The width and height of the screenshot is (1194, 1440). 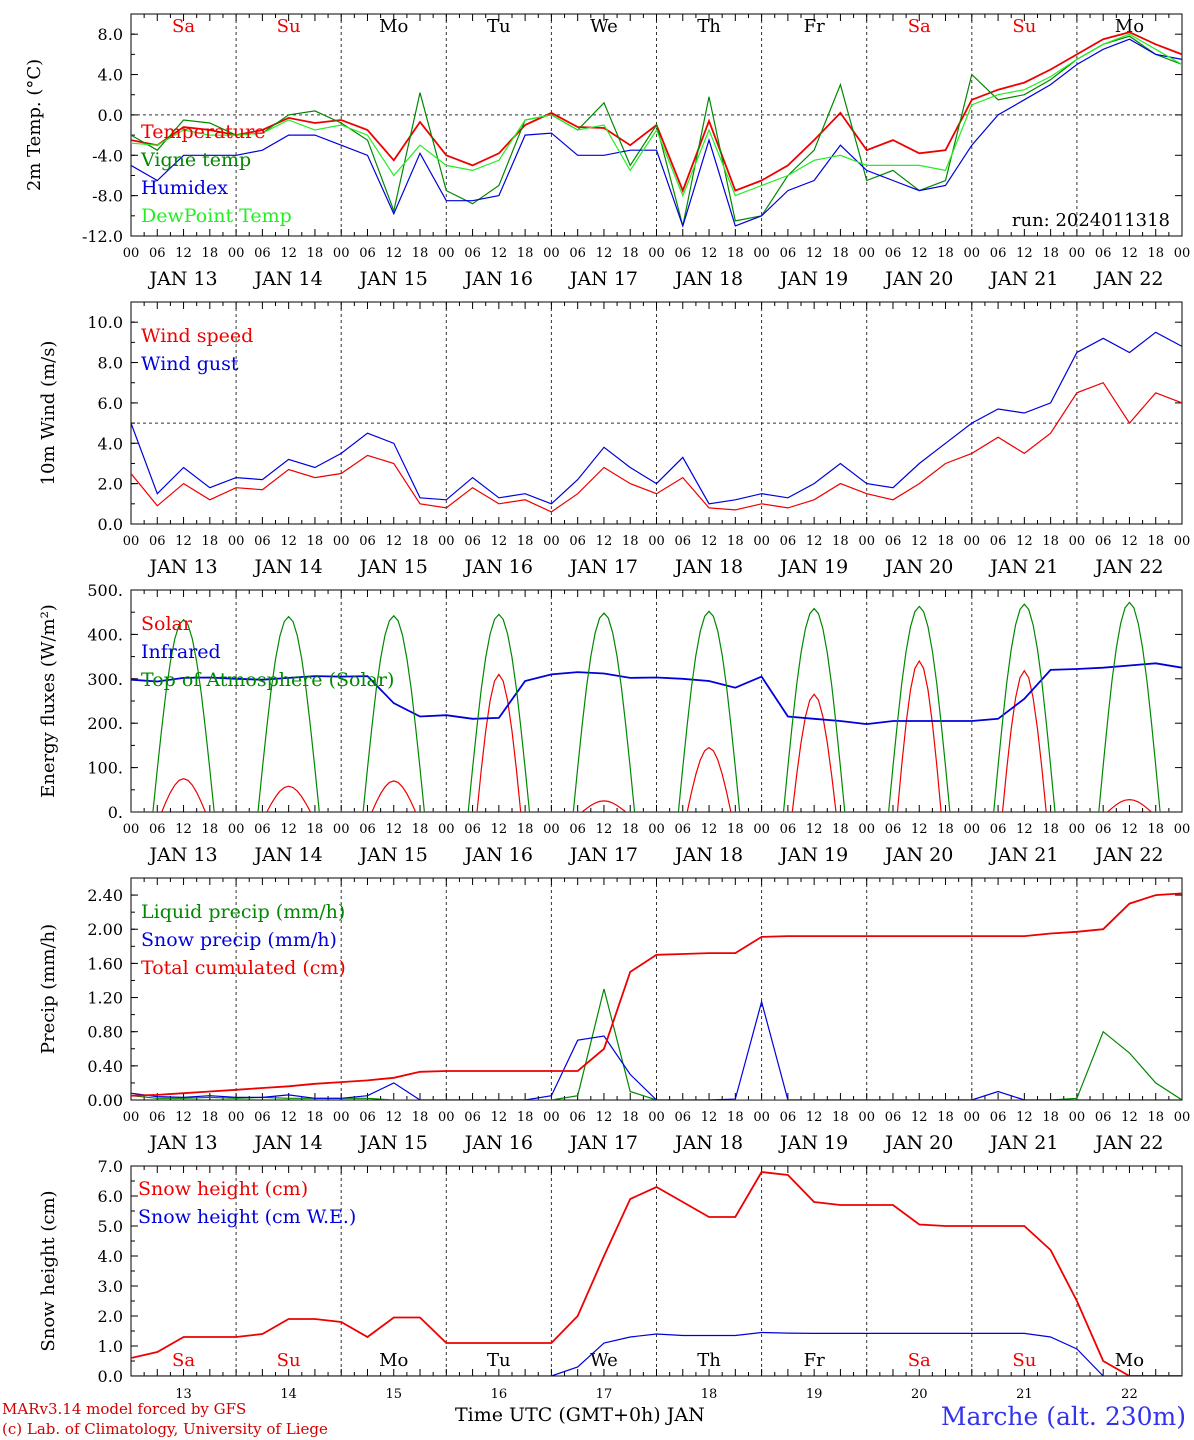 I want to click on day-number-label: 20, so click(x=919, y=1394).